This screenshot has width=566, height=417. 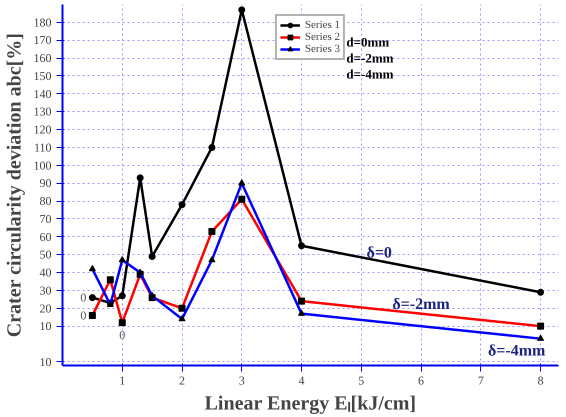 I want to click on annotation: δ=-4mm, so click(x=517, y=351).